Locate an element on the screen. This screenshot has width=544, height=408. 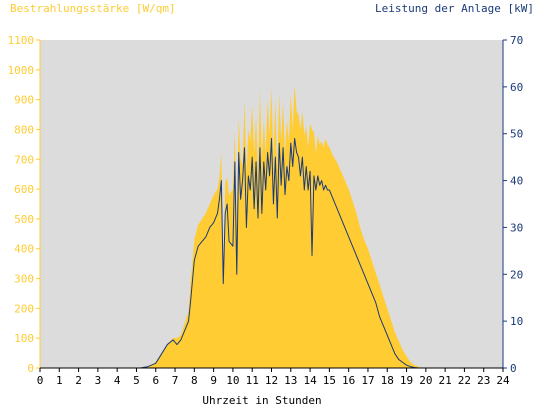
x-tick-label: 6 is located at coordinates (155, 380).